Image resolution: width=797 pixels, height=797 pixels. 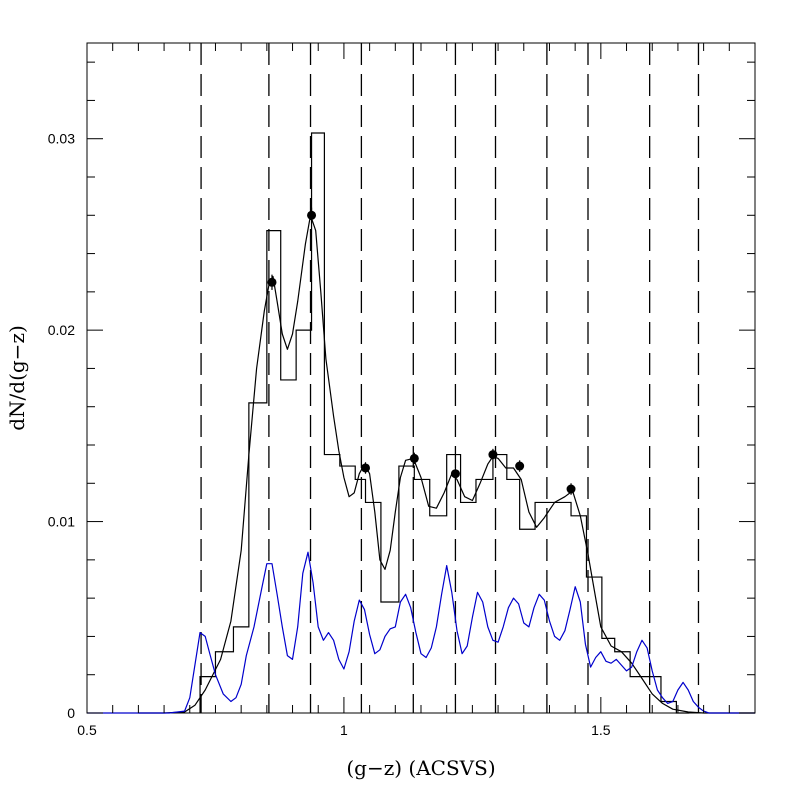 What do you see at coordinates (71, 713) in the screenshot?
I see `y-tick-label: 0` at bounding box center [71, 713].